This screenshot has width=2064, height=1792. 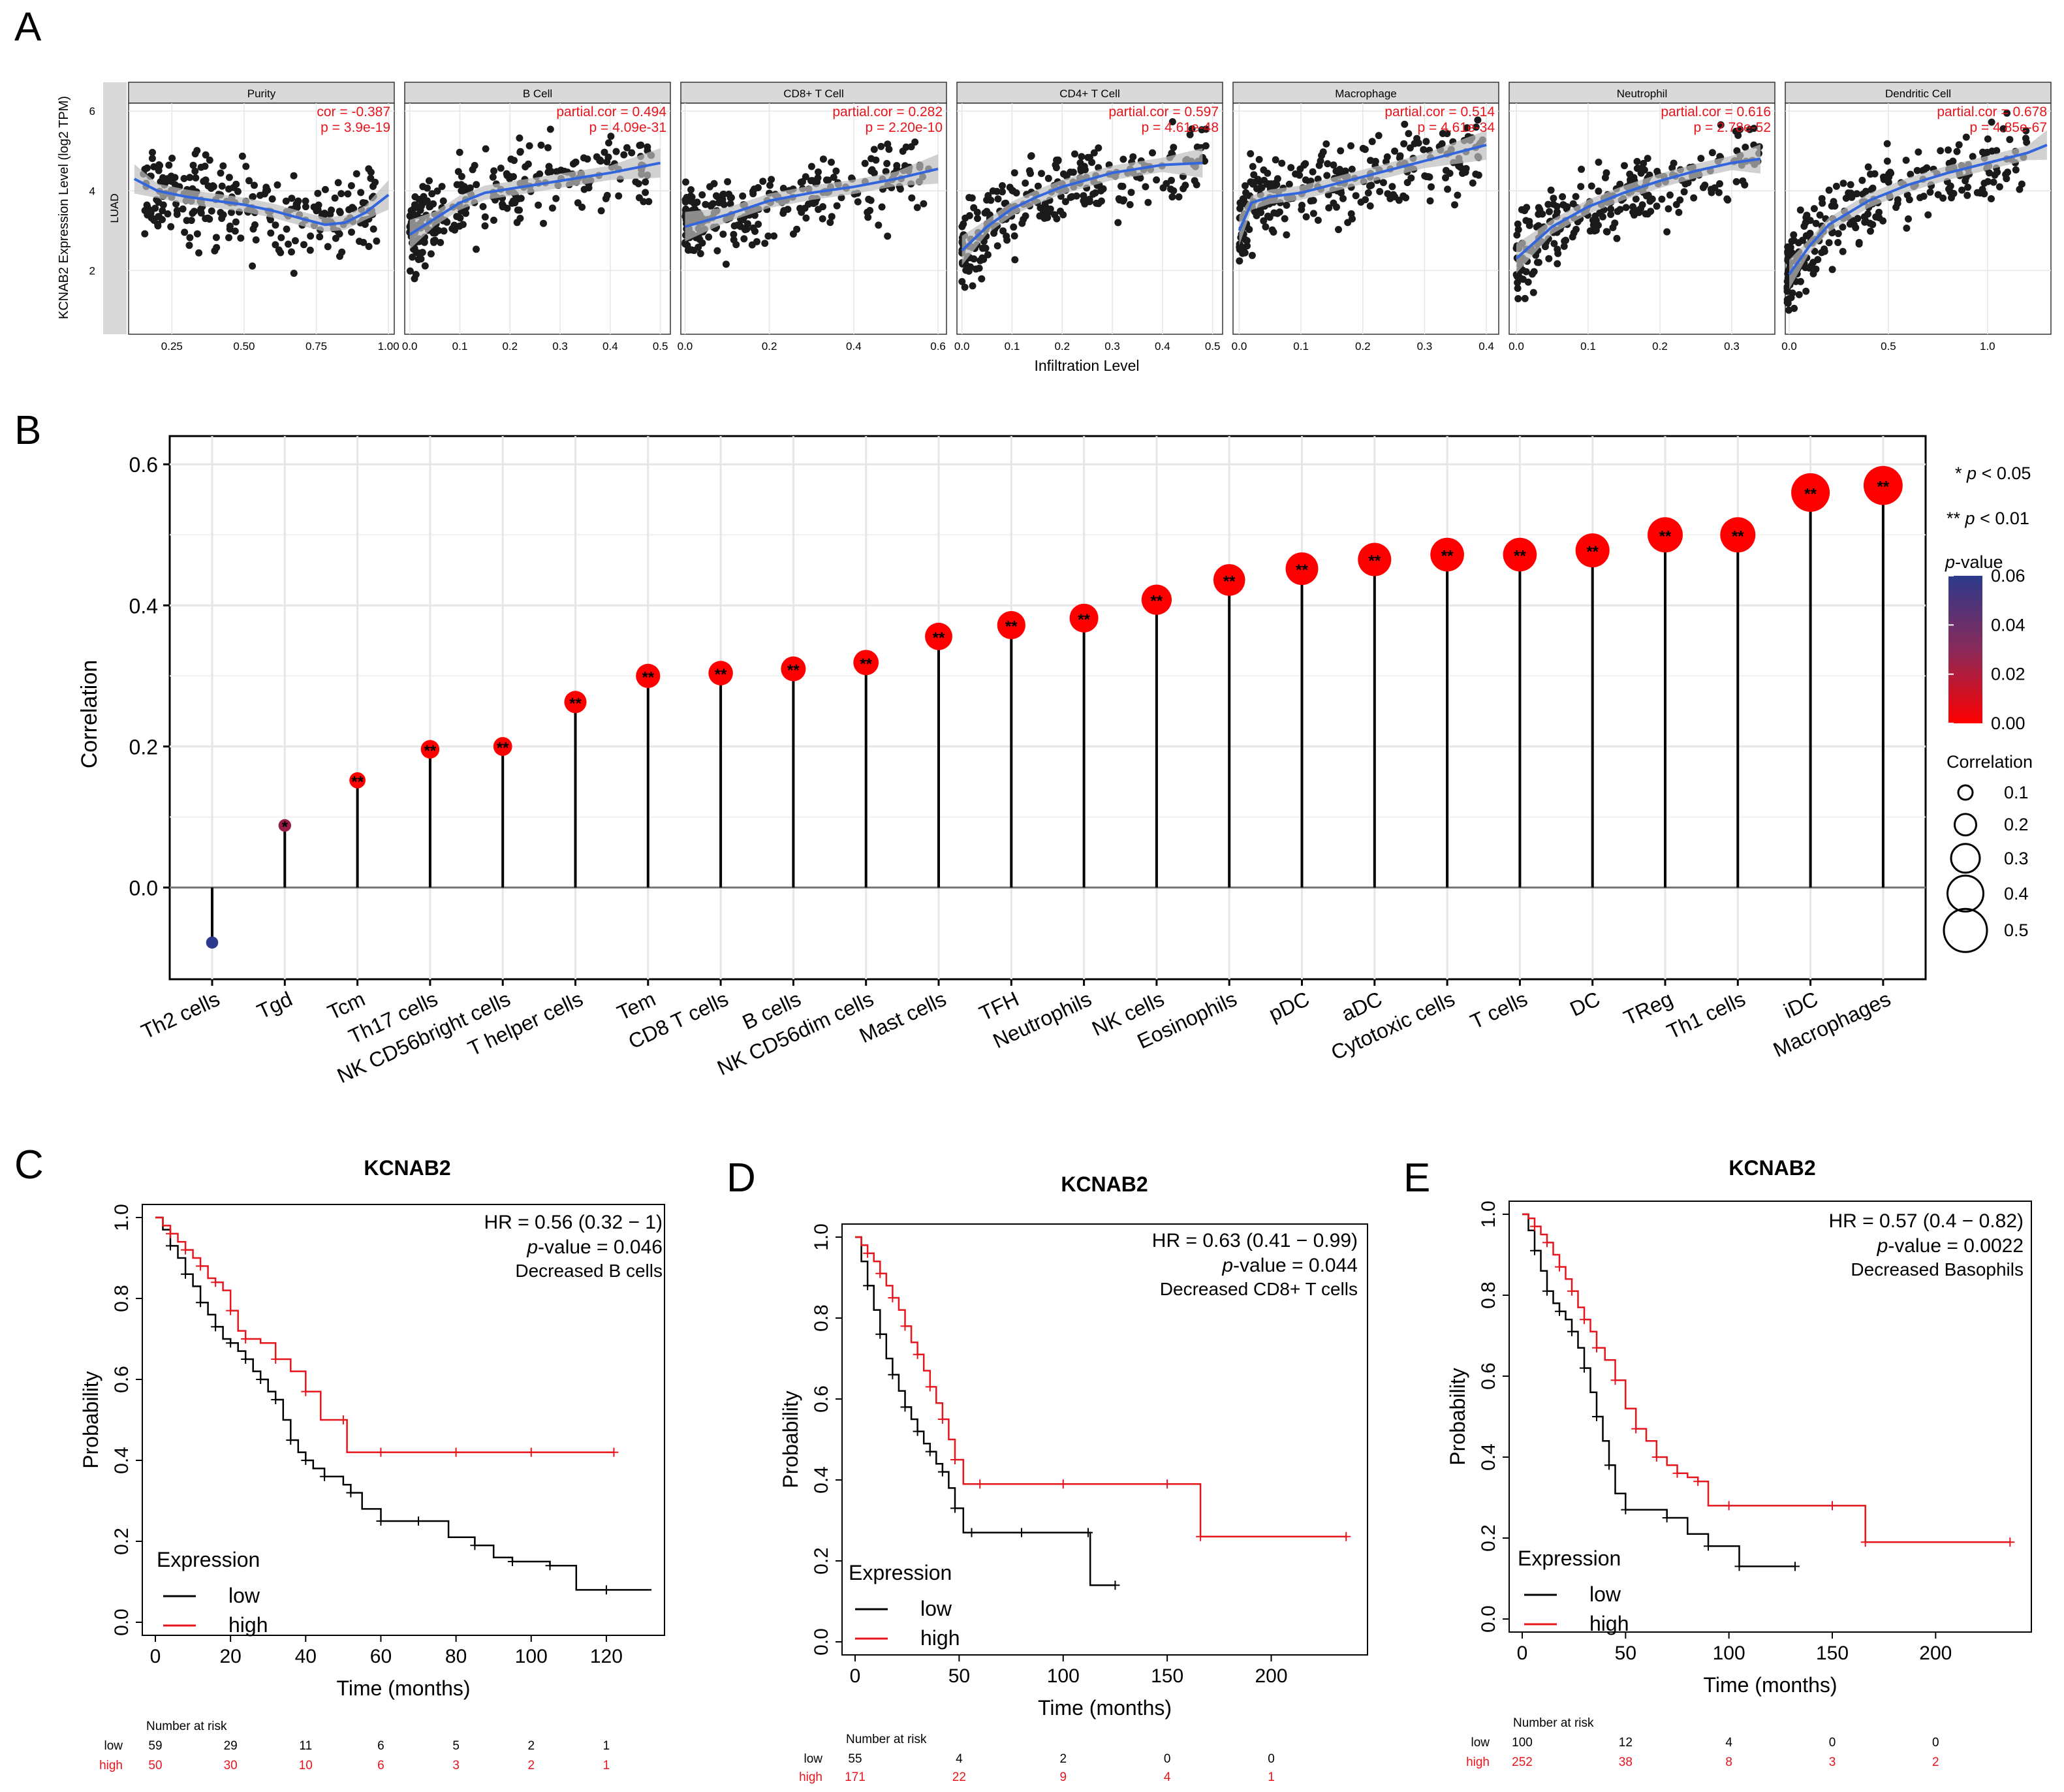 What do you see at coordinates (1499, 1010) in the screenshot?
I see `x-tick-label: T cells` at bounding box center [1499, 1010].